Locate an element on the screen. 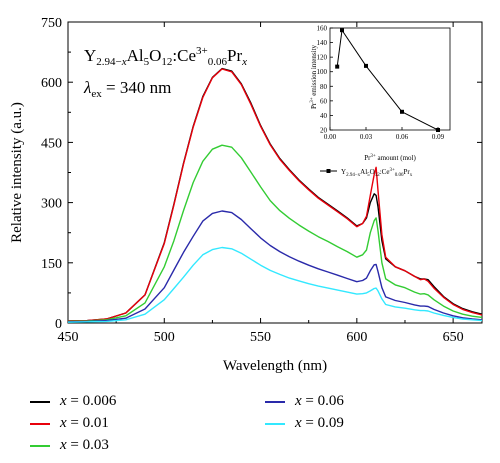  legend-label: = 0.06 is located at coordinates (322, 401).